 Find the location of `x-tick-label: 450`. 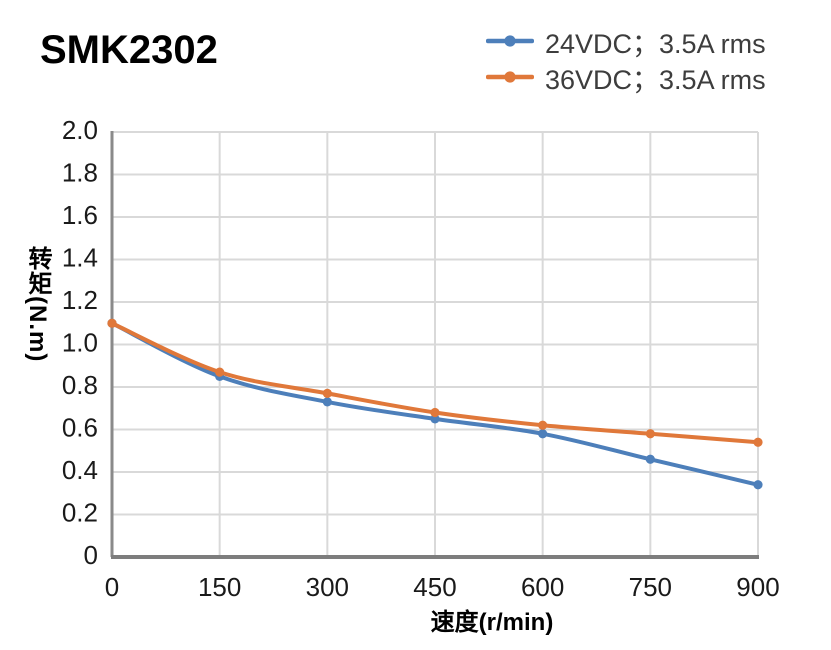

x-tick-label: 450 is located at coordinates (434, 587).